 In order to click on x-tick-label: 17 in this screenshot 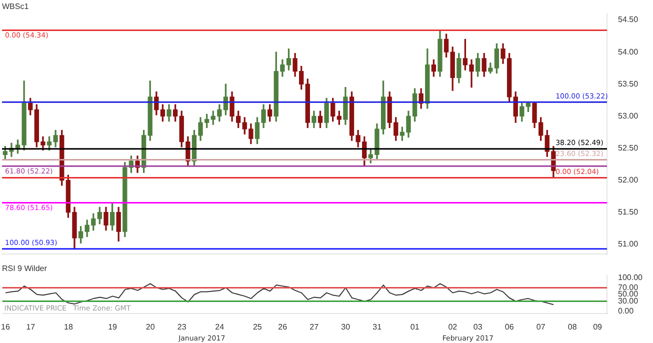, I will do `click(31, 327)`.